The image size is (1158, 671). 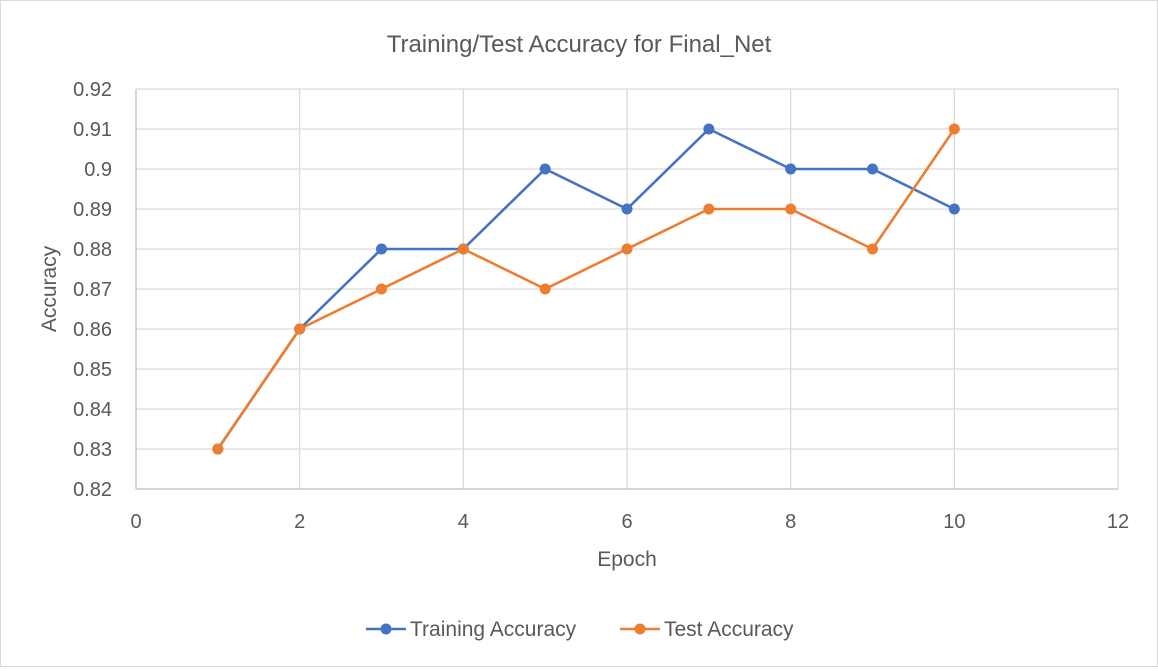 I want to click on y-tick-label: 0.85, so click(x=92, y=370).